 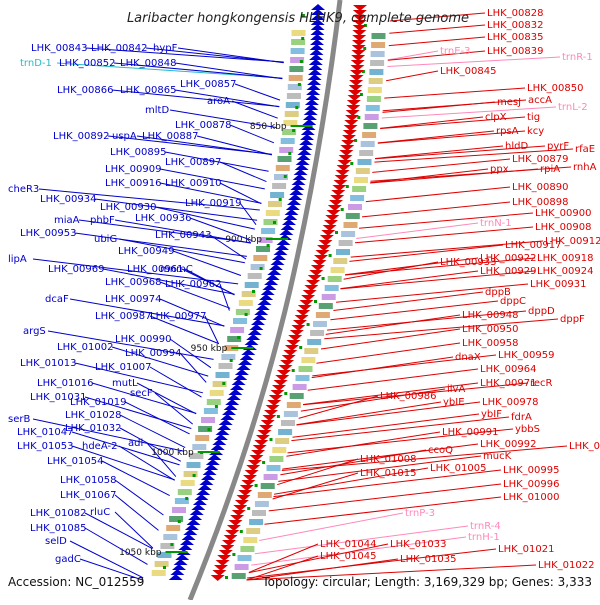 I want to click on gene-label-left: LHK_00852, so click(x=87, y=63).